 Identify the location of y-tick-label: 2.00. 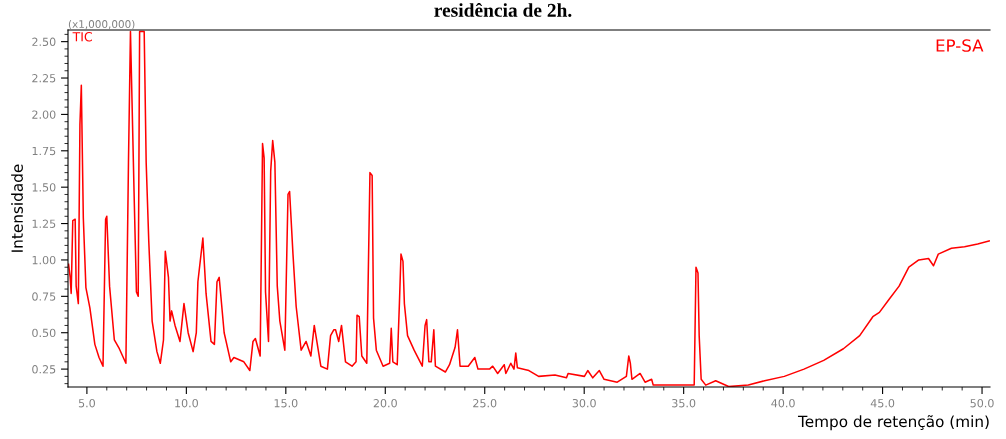
(44, 114).